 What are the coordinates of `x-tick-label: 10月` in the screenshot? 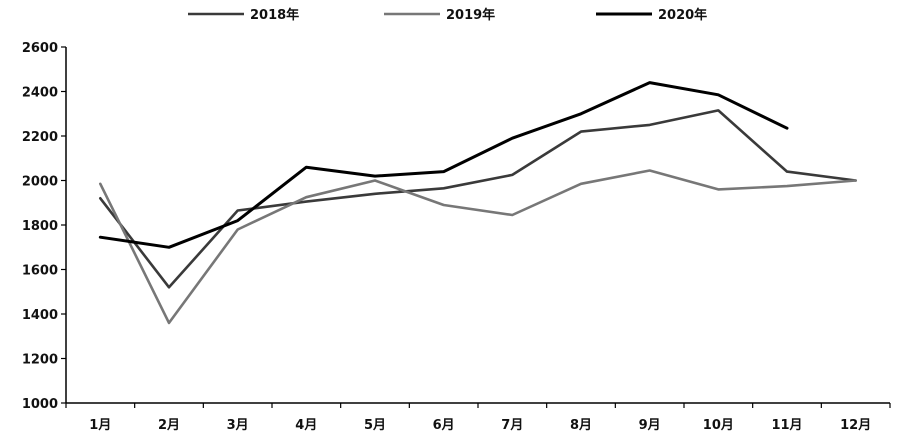 It's located at (718, 425).